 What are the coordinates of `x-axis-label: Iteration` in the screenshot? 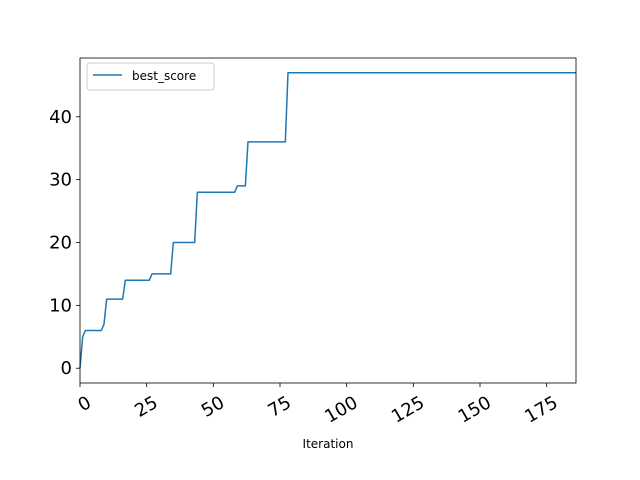 It's located at (328, 444).